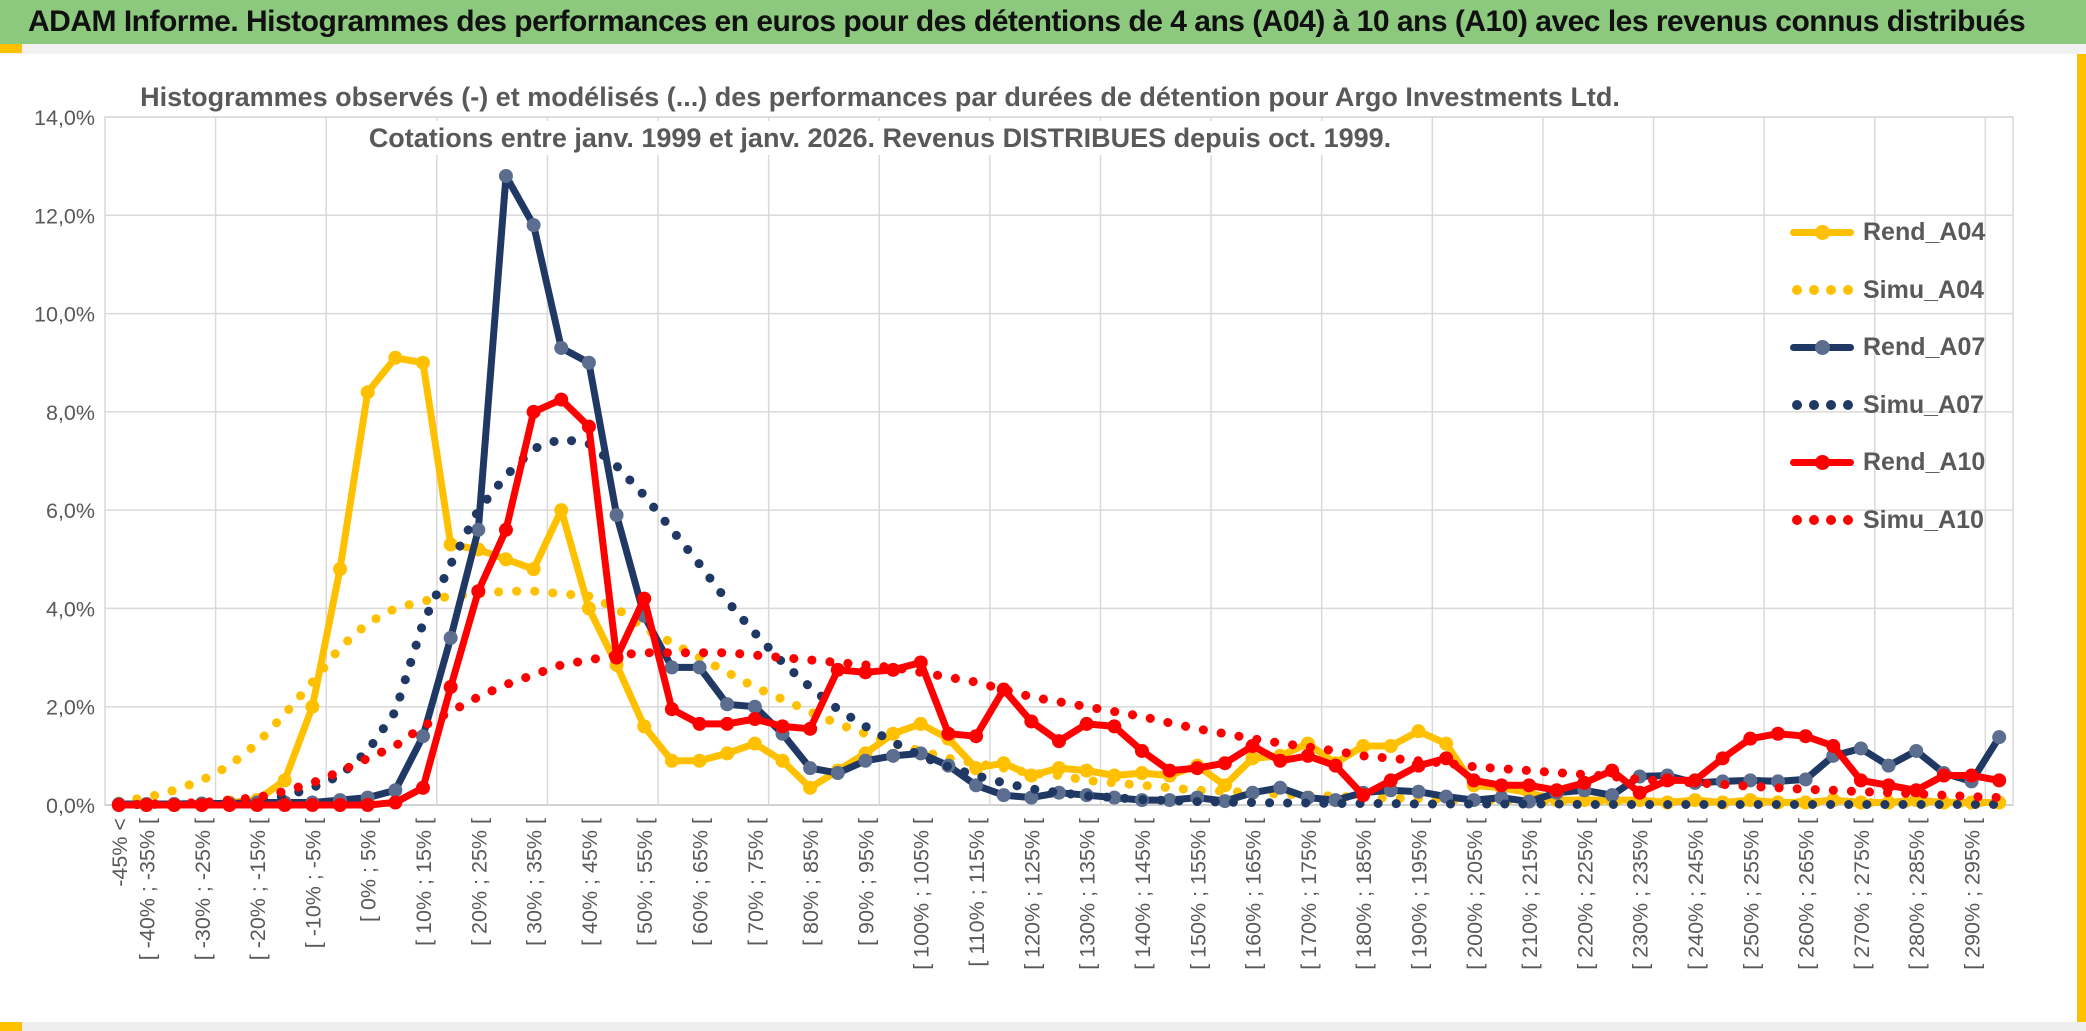 The width and height of the screenshot is (2086, 1031). What do you see at coordinates (977, 892) in the screenshot?
I see `x-axis-label: [ 110% ; 115% [` at bounding box center [977, 892].